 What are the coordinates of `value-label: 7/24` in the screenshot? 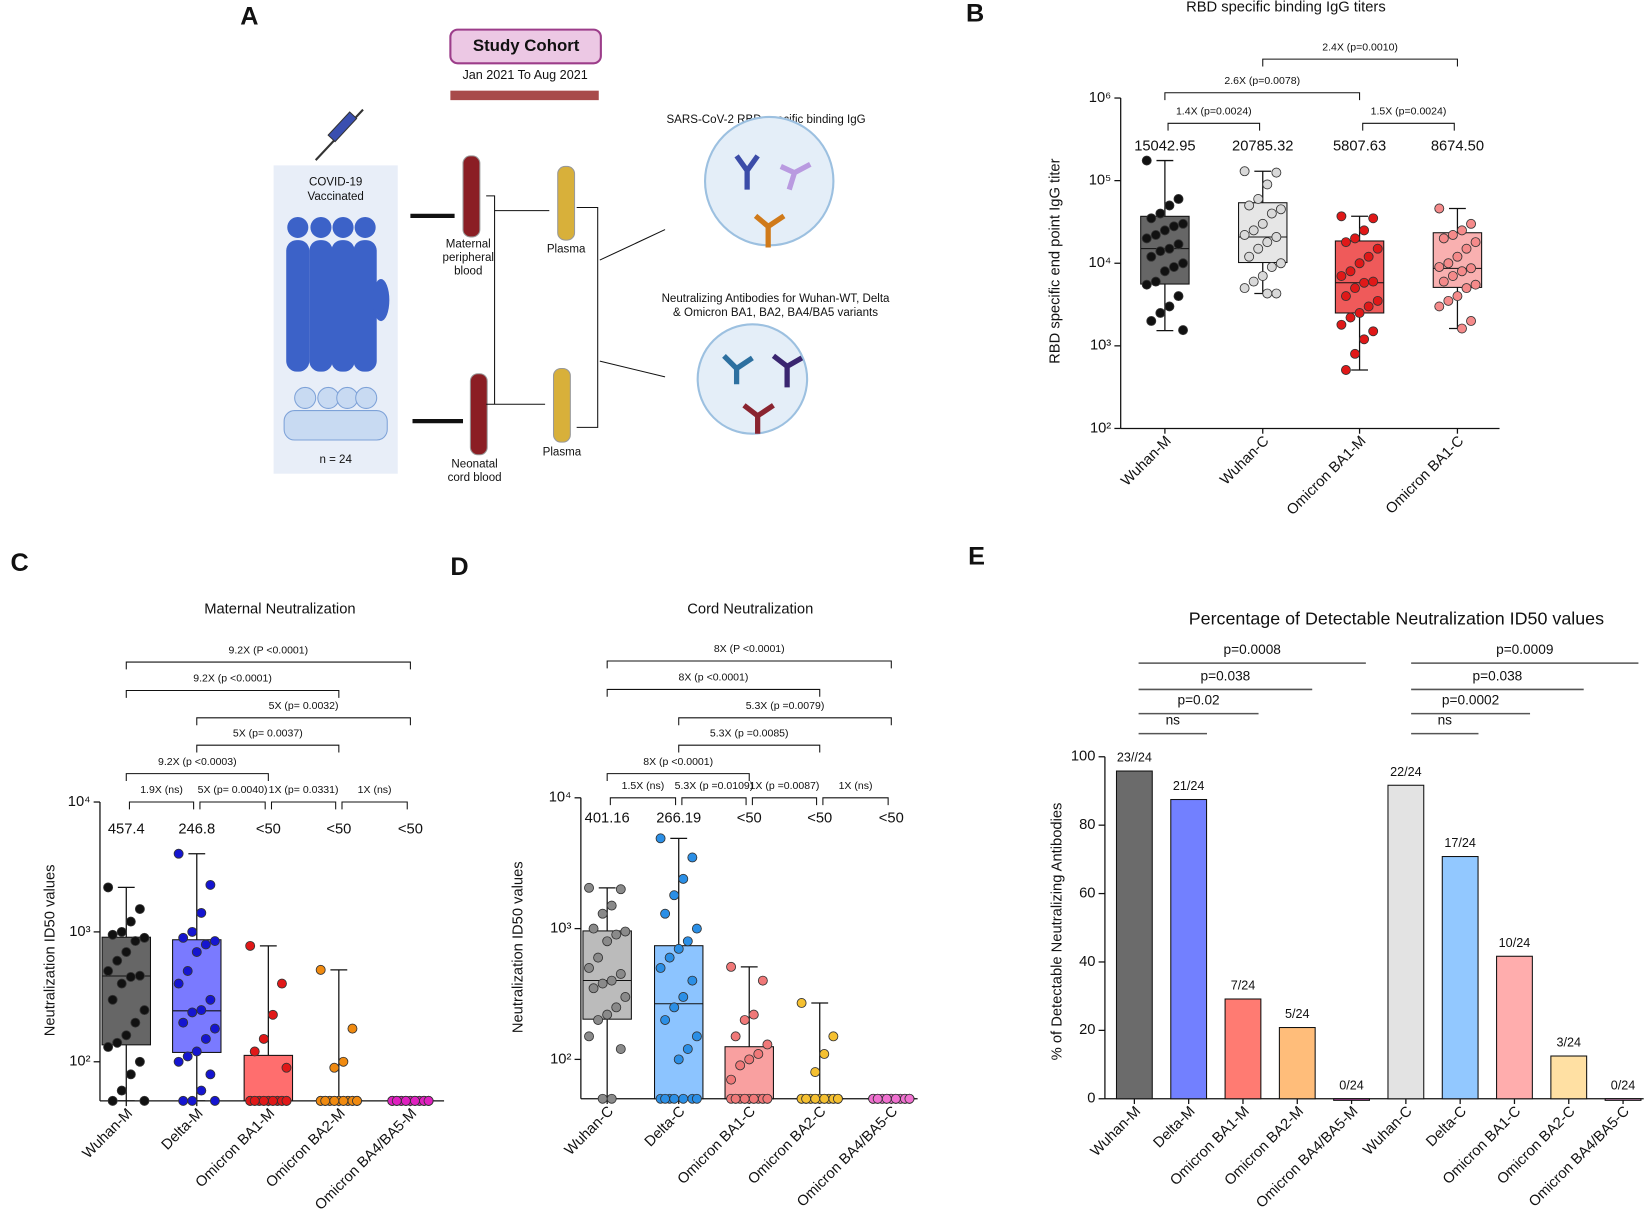 It's located at (1243, 986).